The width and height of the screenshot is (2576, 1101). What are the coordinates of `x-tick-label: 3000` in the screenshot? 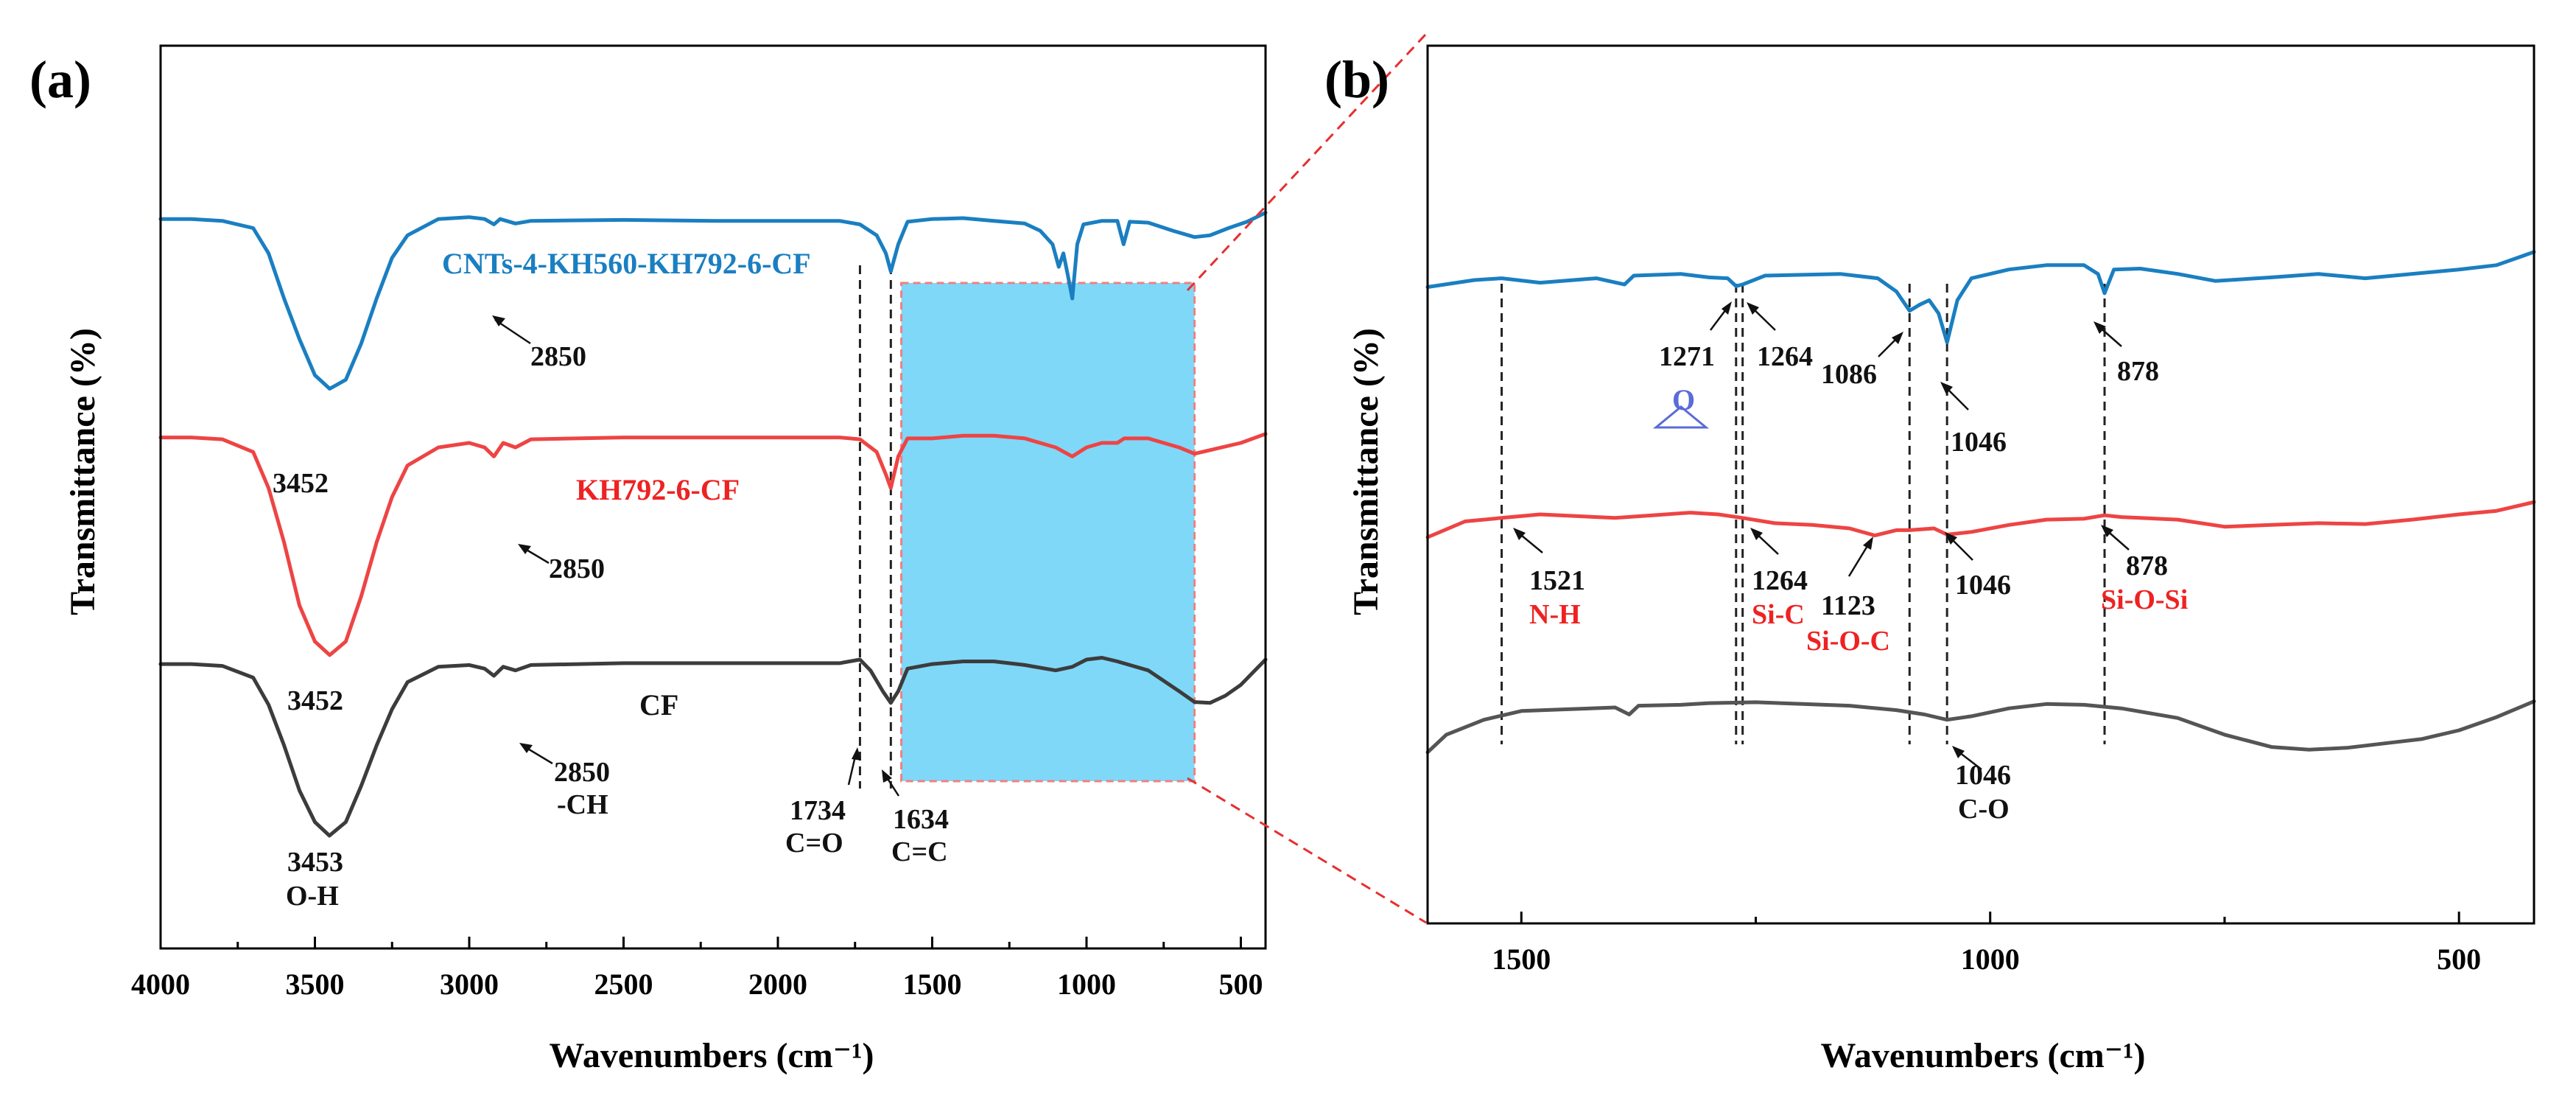 It's located at (469, 984).